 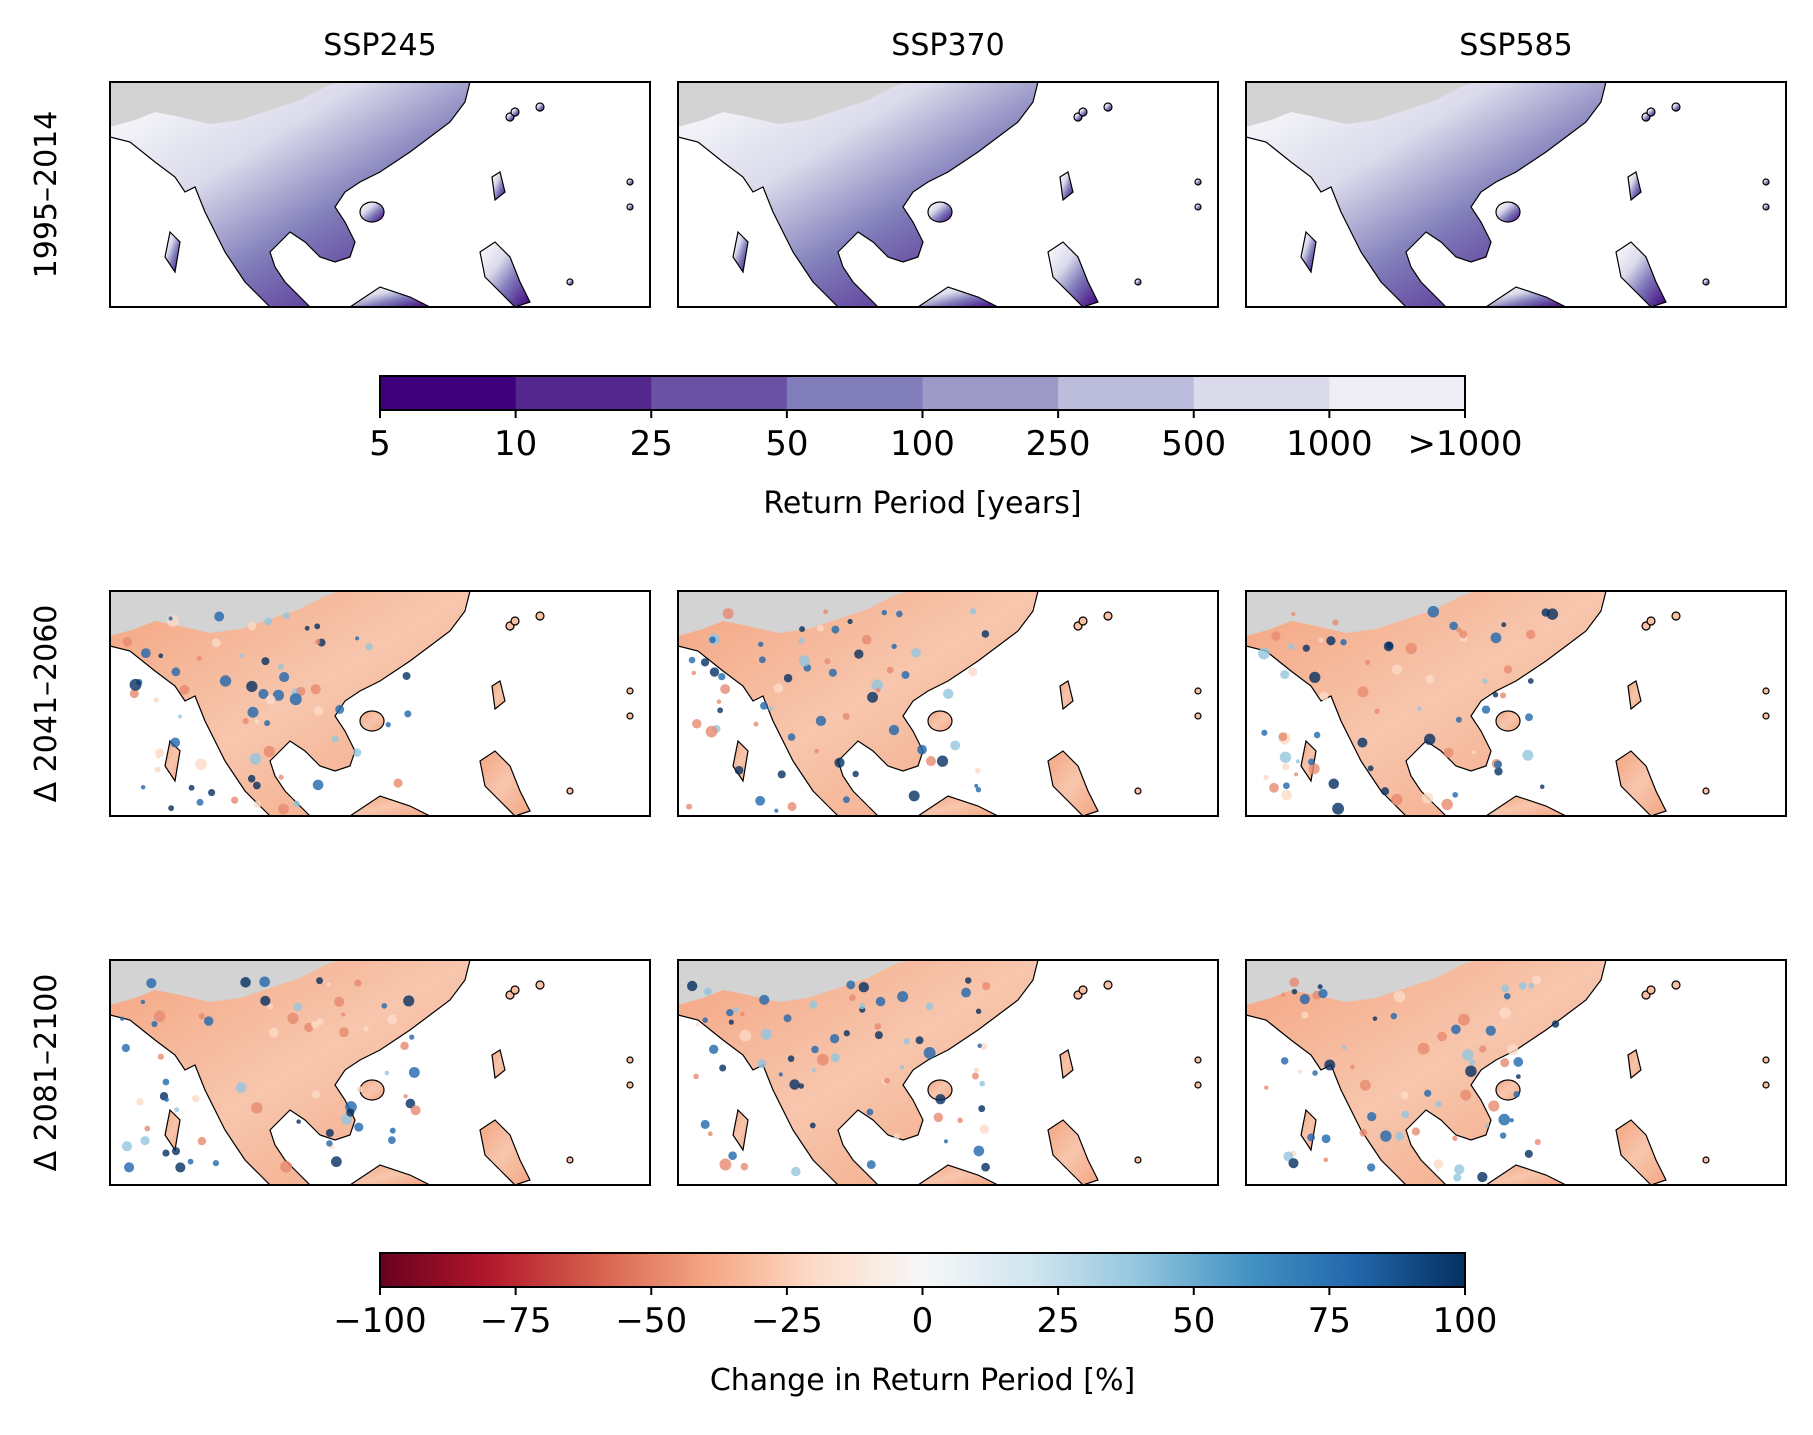 I want to click on colorbar-tick-label: 100, so click(x=1465, y=1321).